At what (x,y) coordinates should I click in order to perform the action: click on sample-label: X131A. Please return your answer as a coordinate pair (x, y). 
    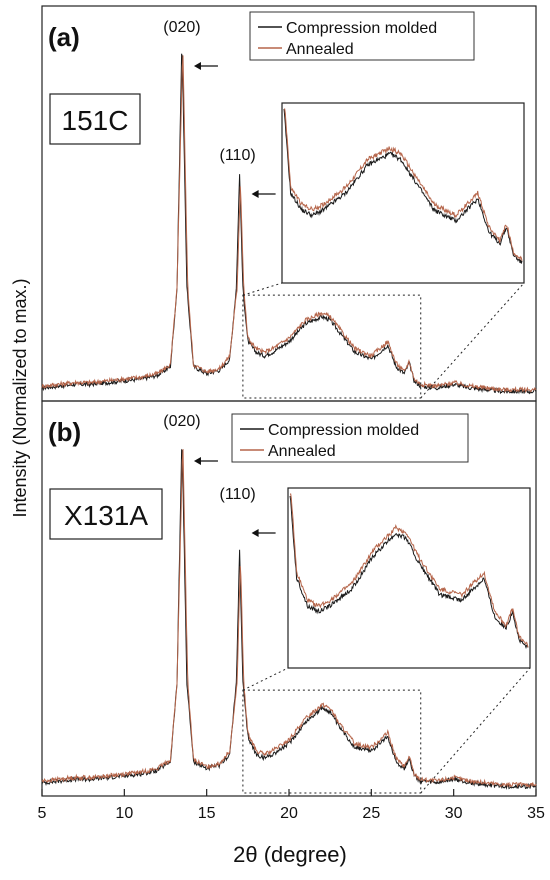
    Looking at the image, I should click on (106, 515).